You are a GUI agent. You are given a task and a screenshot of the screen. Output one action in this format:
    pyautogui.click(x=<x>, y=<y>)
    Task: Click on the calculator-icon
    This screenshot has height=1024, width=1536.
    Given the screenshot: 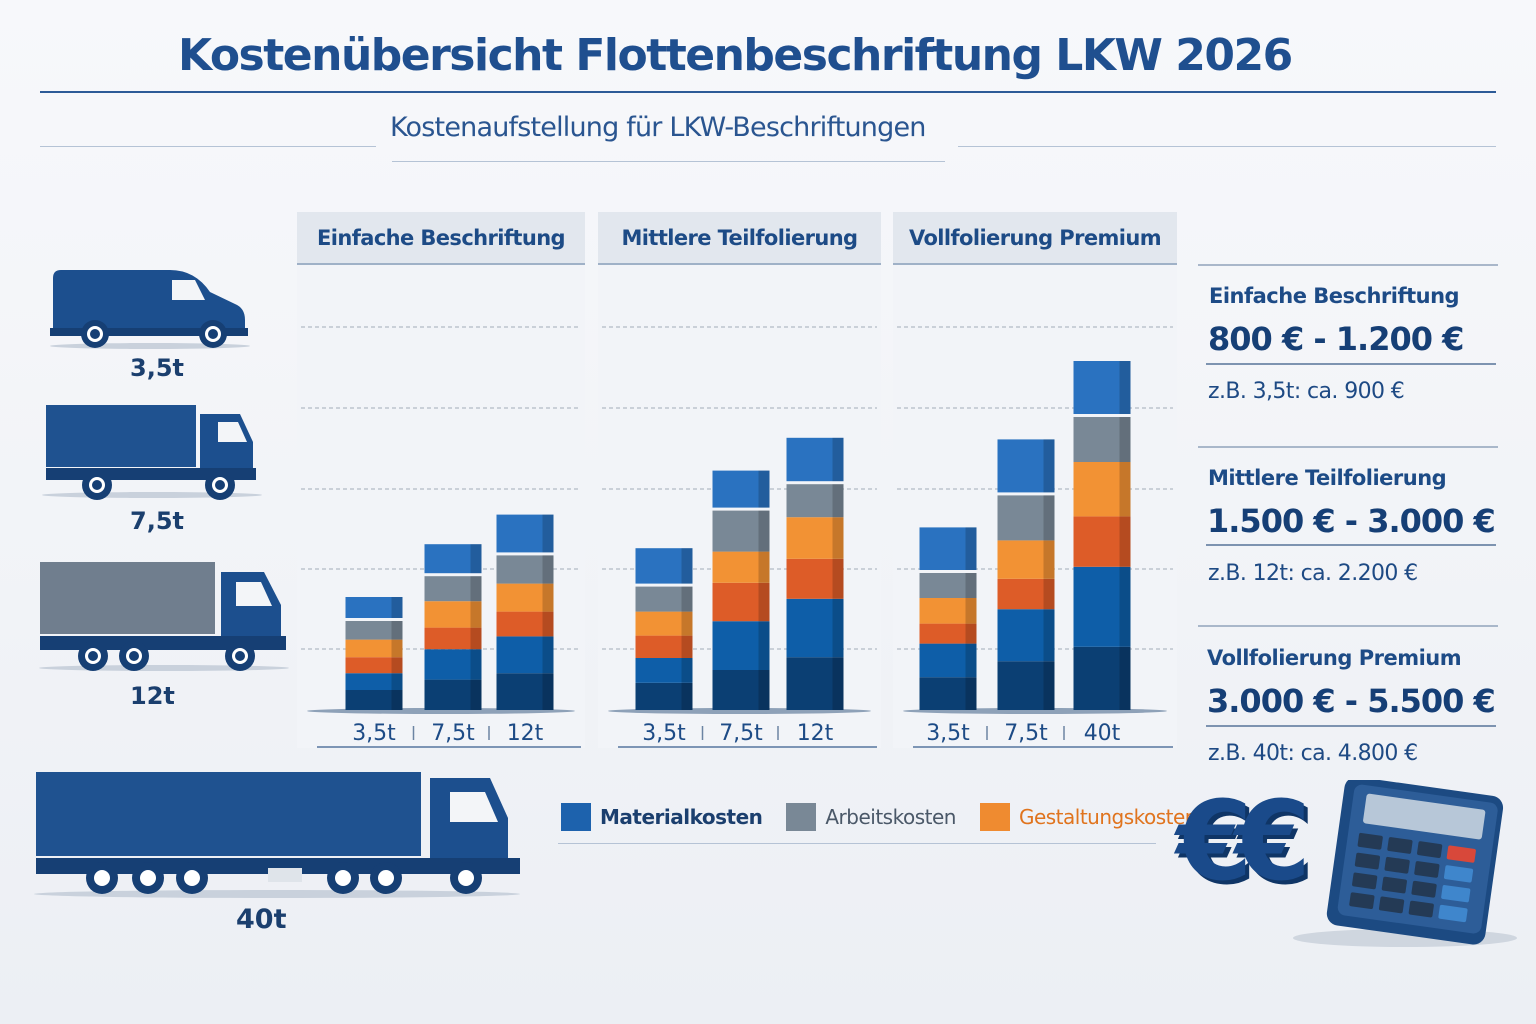 What is the action you would take?
    pyautogui.click(x=1405, y=863)
    